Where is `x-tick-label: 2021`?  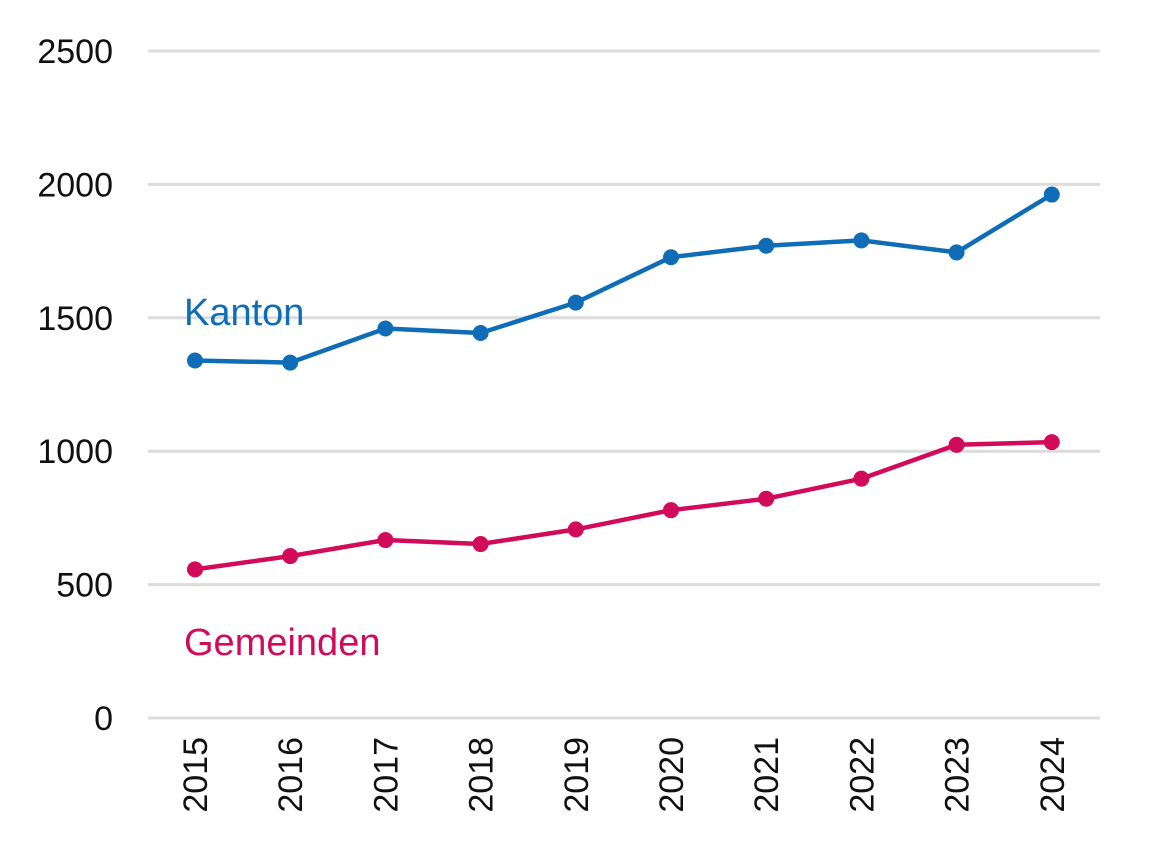 x-tick-label: 2021 is located at coordinates (767, 775).